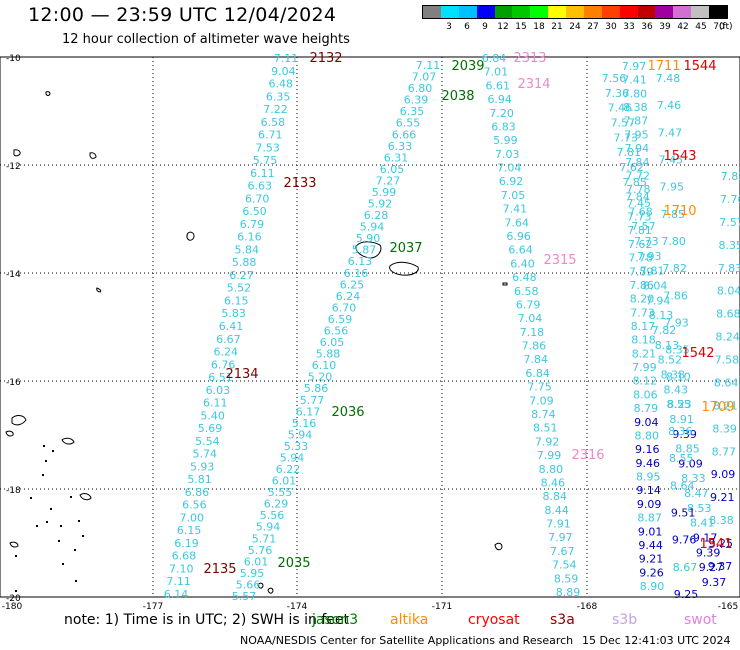 This screenshot has width=740, height=650. Describe the element at coordinates (719, 27) in the screenshot. I see `colorbar-label: 70` at that location.